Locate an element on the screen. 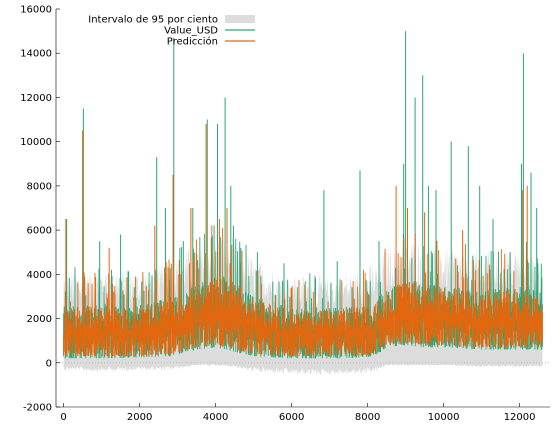 The width and height of the screenshot is (556, 430). x-tick-label: 2000 is located at coordinates (139, 417).